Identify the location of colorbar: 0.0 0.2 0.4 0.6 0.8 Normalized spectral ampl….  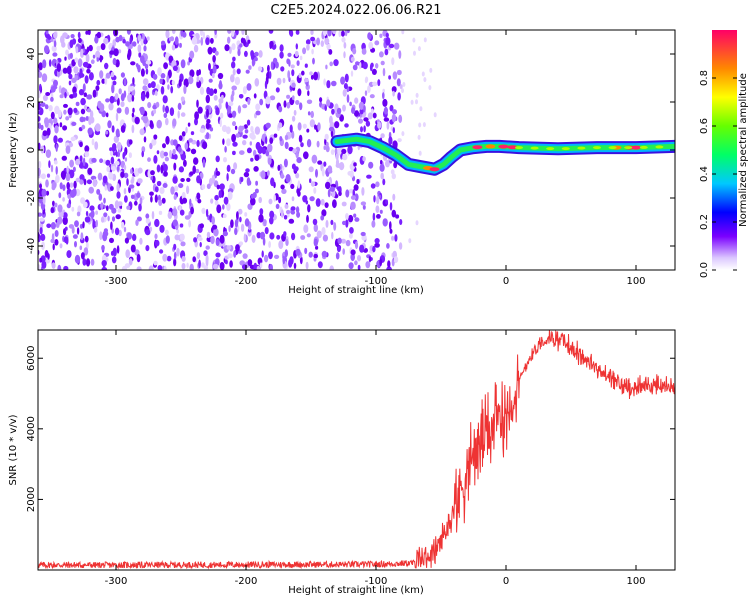
(724, 154).